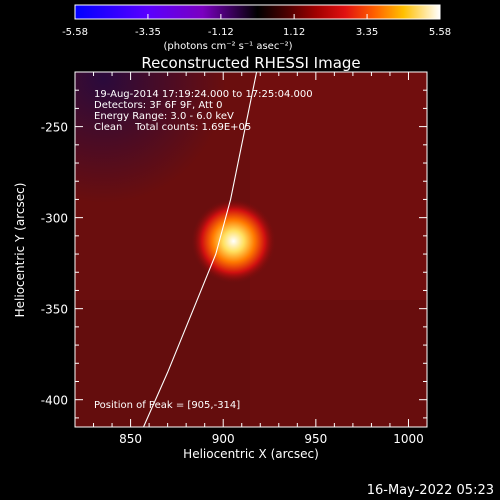  What do you see at coordinates (221, 32) in the screenshot?
I see `colorbar-tick-label: -1.12` at bounding box center [221, 32].